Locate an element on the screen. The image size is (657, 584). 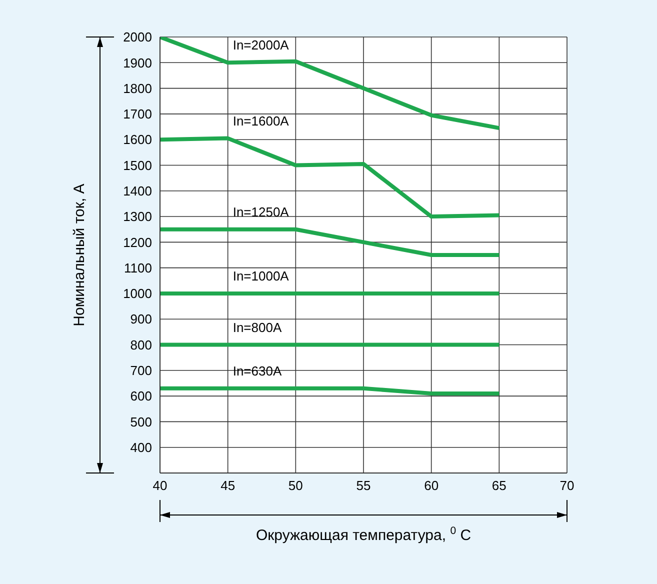
series-label: In=2000A is located at coordinates (261, 45).